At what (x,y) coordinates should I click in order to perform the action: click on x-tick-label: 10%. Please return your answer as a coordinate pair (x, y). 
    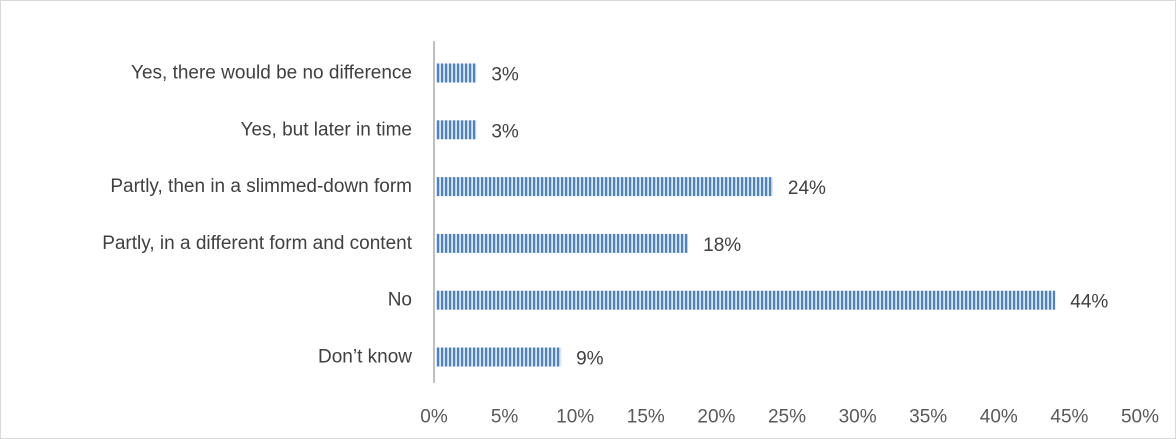
    Looking at the image, I should click on (575, 417).